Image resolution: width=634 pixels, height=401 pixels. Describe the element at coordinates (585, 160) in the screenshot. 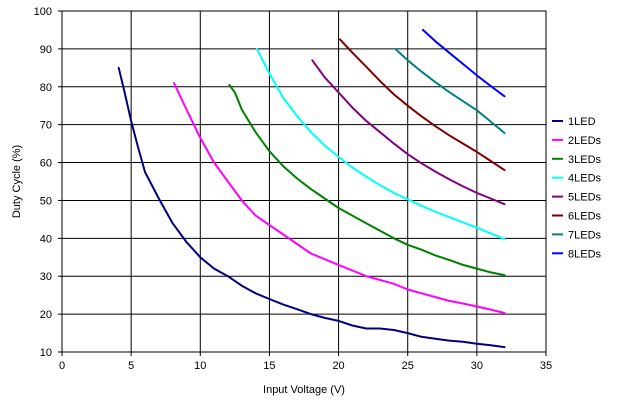

I see `legend-label: 3LEDs` at that location.